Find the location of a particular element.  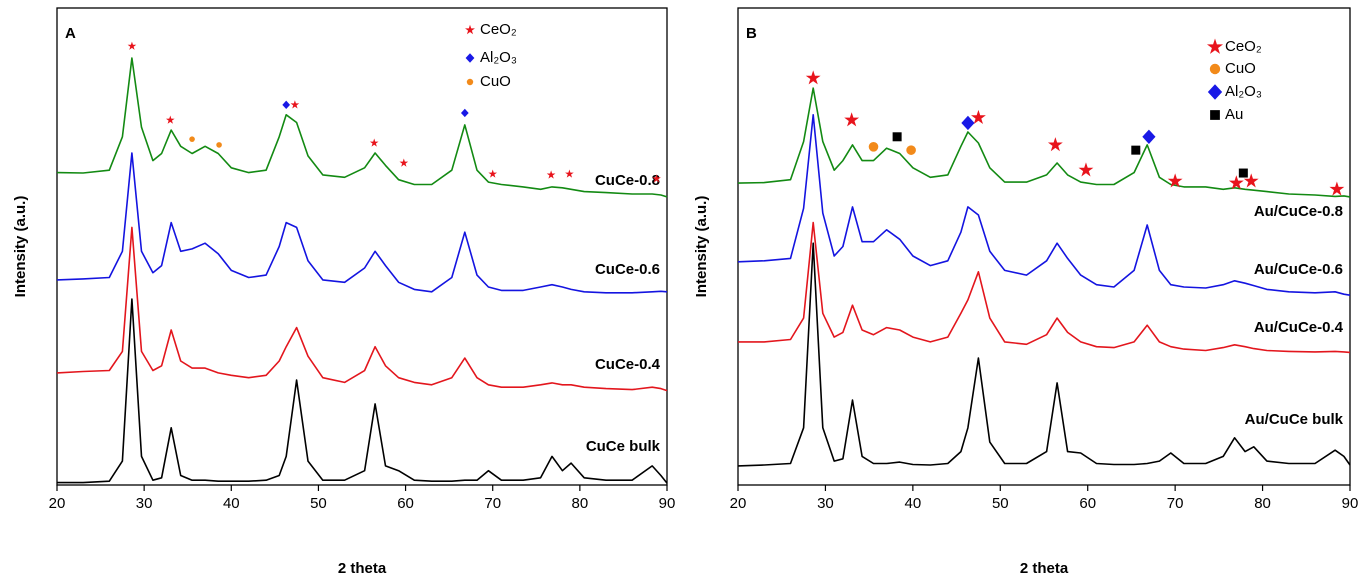

panel-label: A is located at coordinates (70, 33).